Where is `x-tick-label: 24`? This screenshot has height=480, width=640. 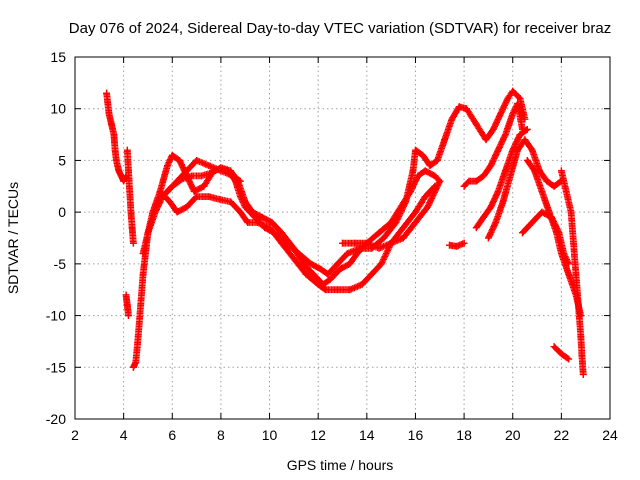 x-tick-label: 24 is located at coordinates (610, 435).